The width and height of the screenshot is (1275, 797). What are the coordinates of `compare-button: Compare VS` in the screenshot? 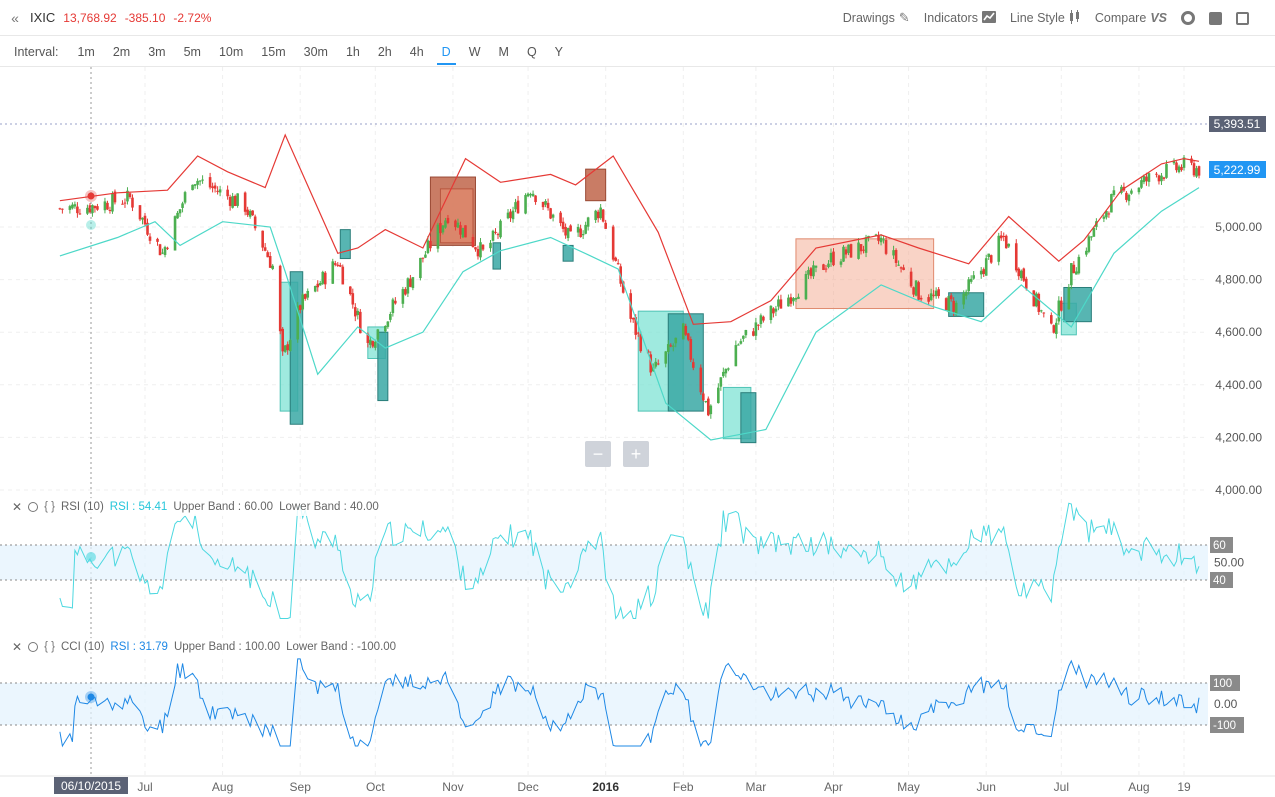 It's located at (1131, 18).